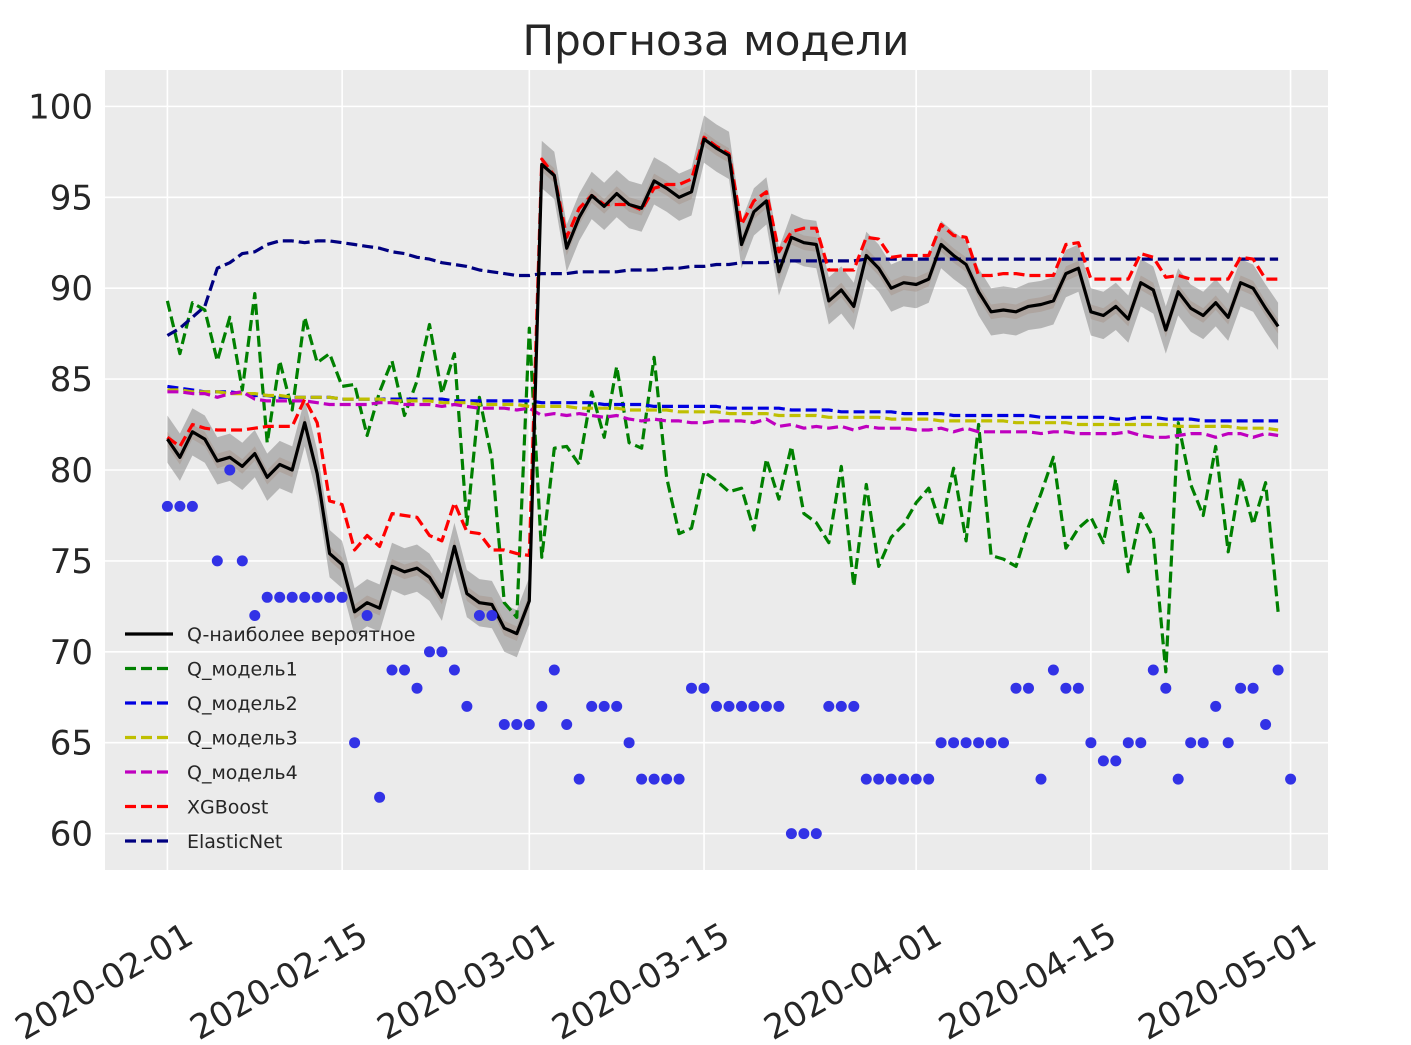 Image resolution: width=1411 pixels, height=1045 pixels. Describe the element at coordinates (71, 198) in the screenshot. I see `y-tick-label: 95` at that location.